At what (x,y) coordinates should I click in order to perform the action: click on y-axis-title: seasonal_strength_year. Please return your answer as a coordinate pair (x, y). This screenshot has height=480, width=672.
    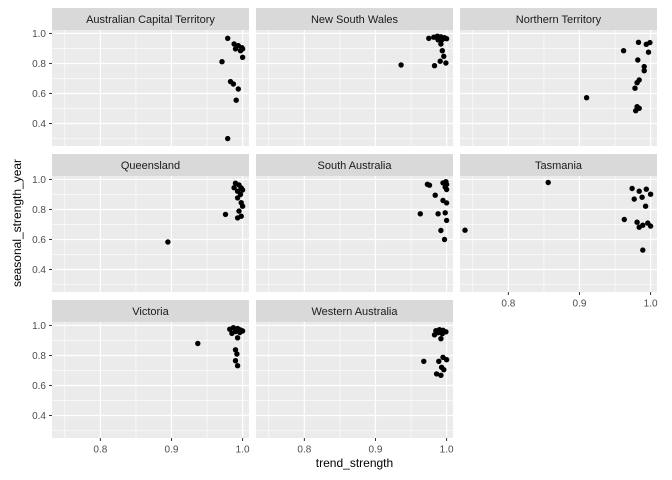
    Looking at the image, I should click on (17, 223).